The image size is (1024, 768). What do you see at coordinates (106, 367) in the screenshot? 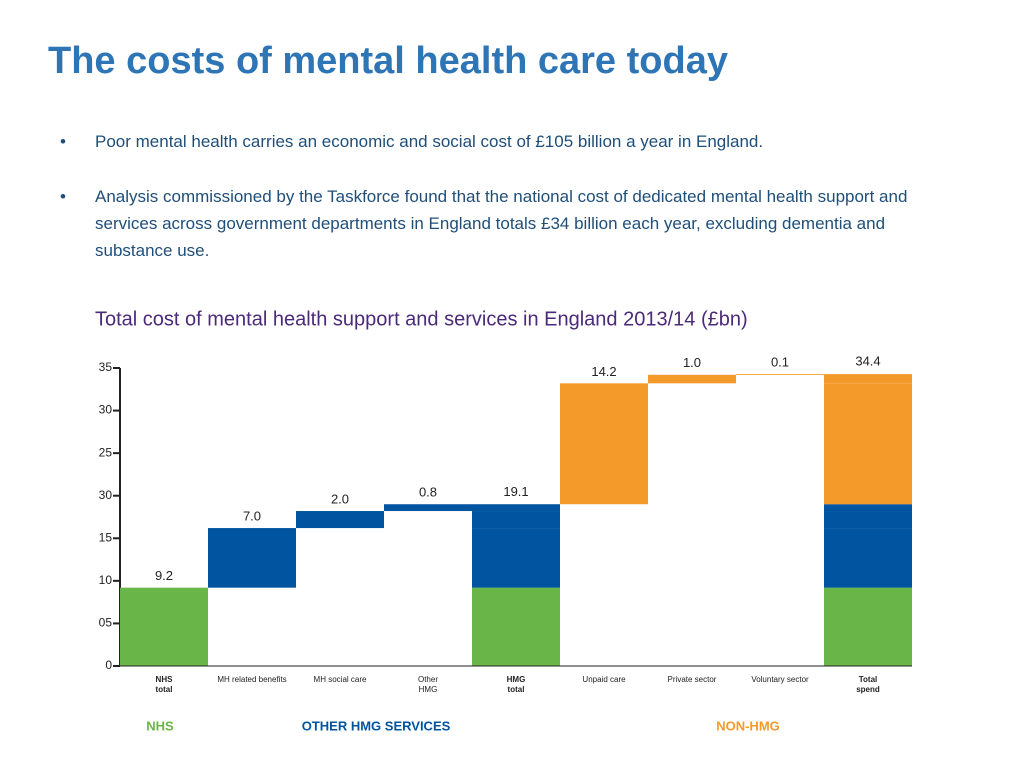
I see `y-tick-label: 35` at bounding box center [106, 367].